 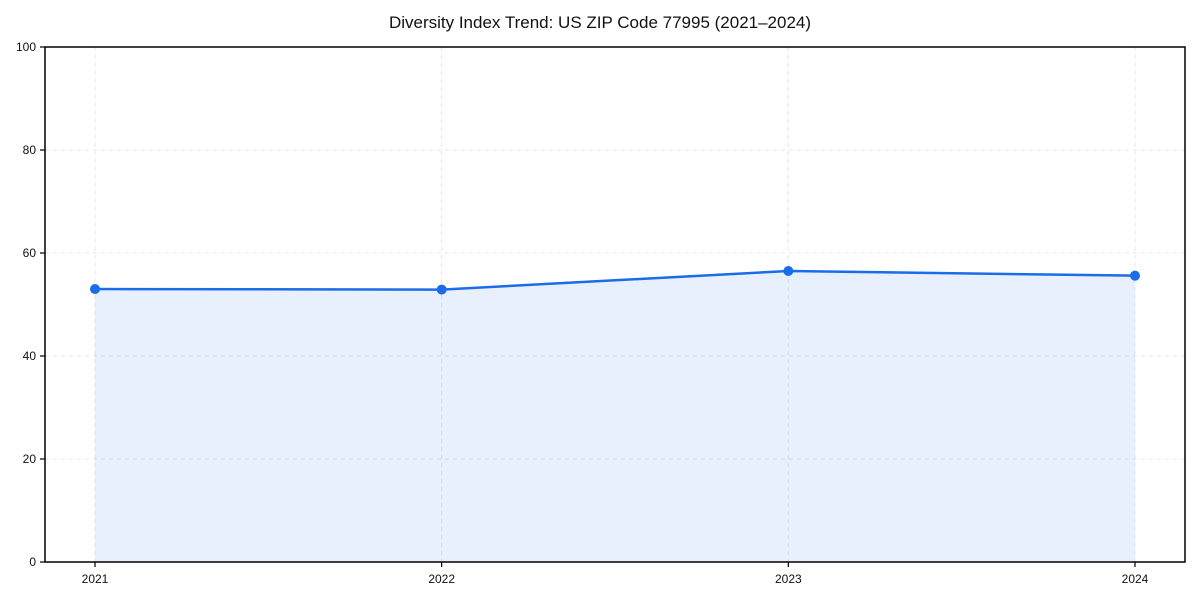 I want to click on y-tick-label: 20, so click(x=30, y=459).